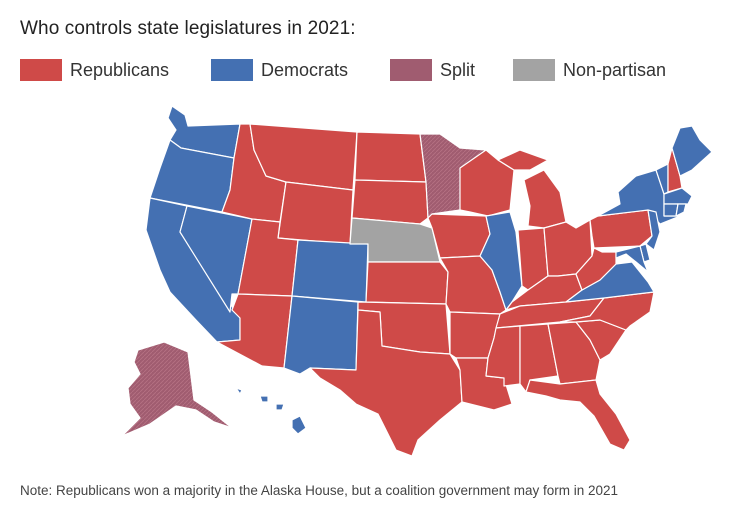 The image size is (731, 523). I want to click on state-WI, so click(487, 183).